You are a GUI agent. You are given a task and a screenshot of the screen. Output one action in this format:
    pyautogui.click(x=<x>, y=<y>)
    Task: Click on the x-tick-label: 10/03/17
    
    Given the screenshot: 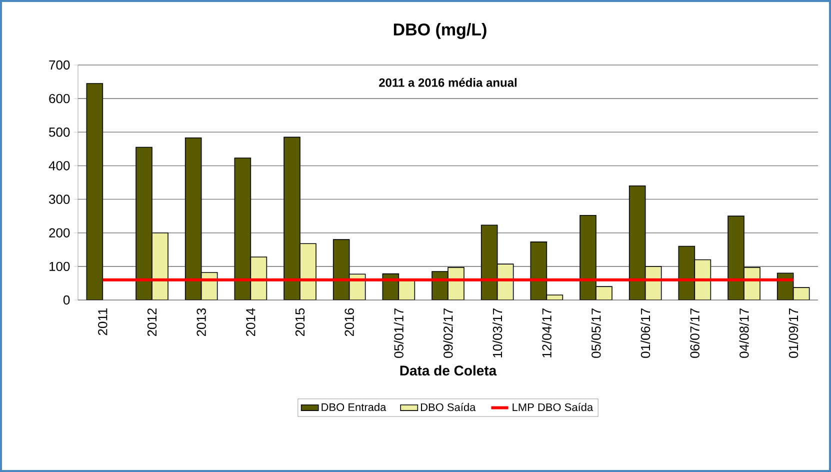 What is the action you would take?
    pyautogui.click(x=497, y=333)
    